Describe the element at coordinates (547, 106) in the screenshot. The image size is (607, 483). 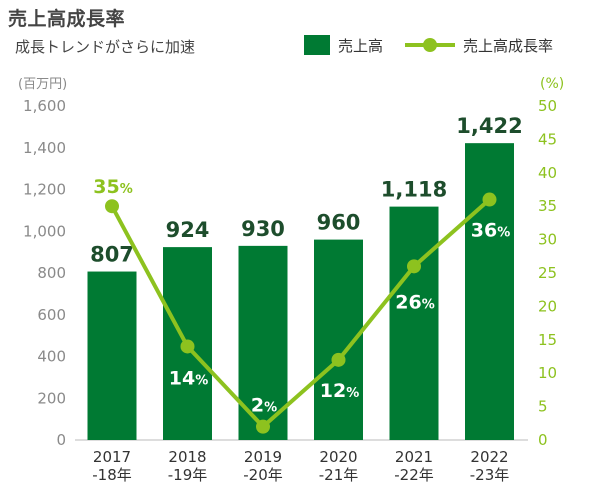
I see `y-right-tick: 50` at that location.